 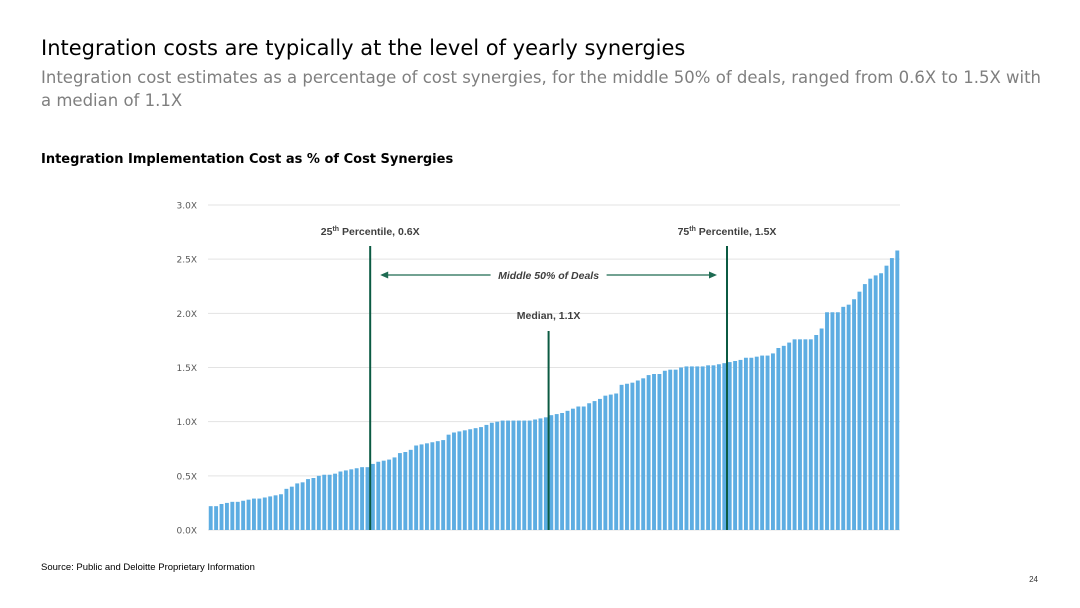 What do you see at coordinates (549, 316) in the screenshot?
I see `median-label: Median, 1.1X` at bounding box center [549, 316].